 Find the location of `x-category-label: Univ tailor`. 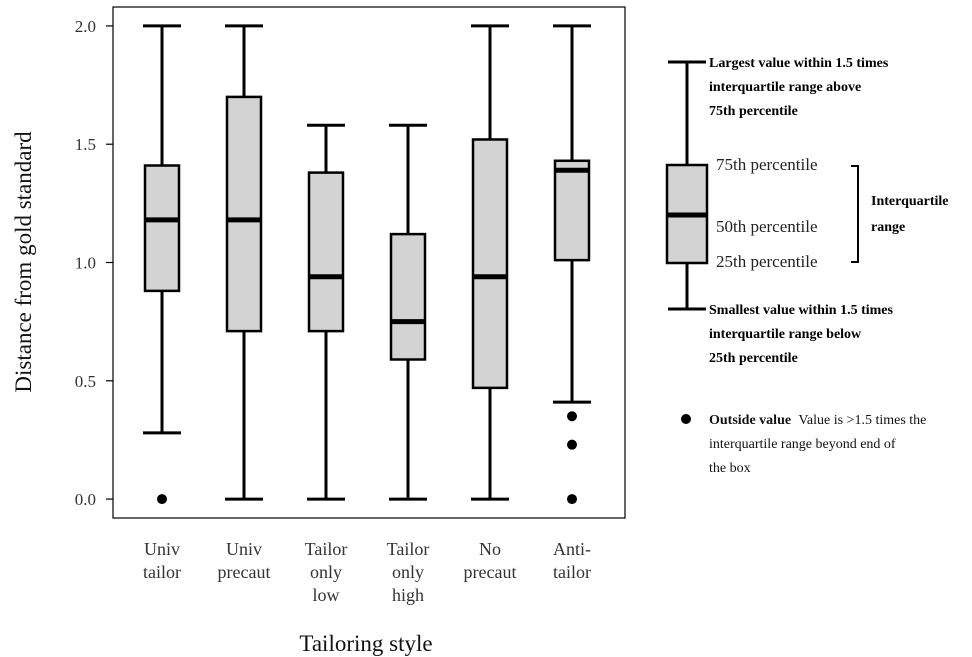

x-category-label: Univ tailor is located at coordinates (162, 560).